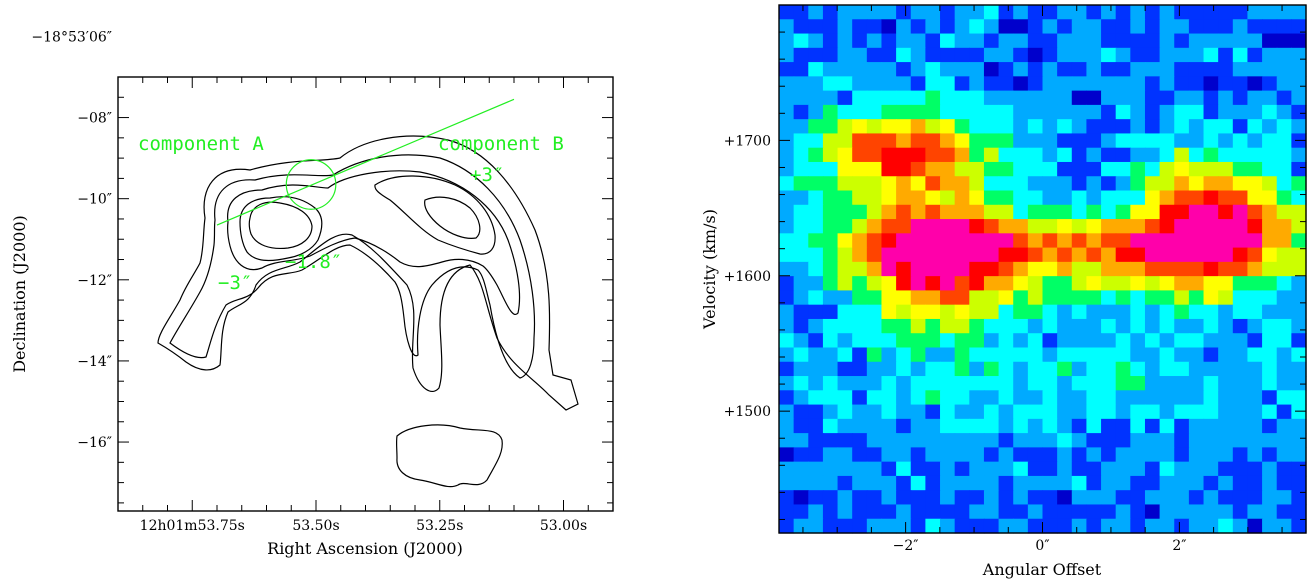  Describe the element at coordinates (501, 144) in the screenshot. I see `annotation-component-b: component B` at that location.